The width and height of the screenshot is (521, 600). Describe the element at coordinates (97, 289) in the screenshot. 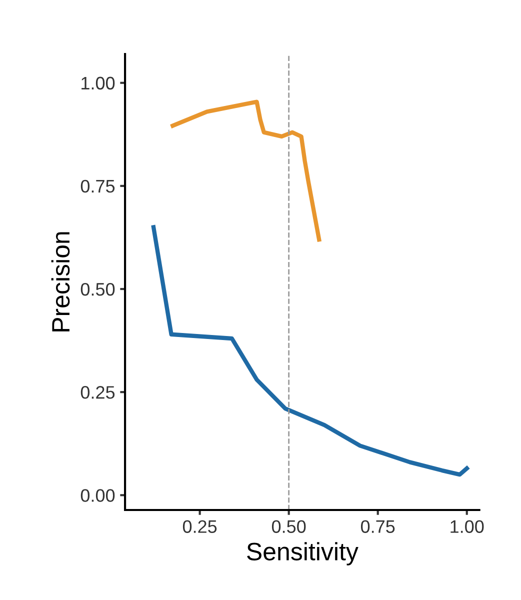

I see `y-tick-label: 0.50` at that location.